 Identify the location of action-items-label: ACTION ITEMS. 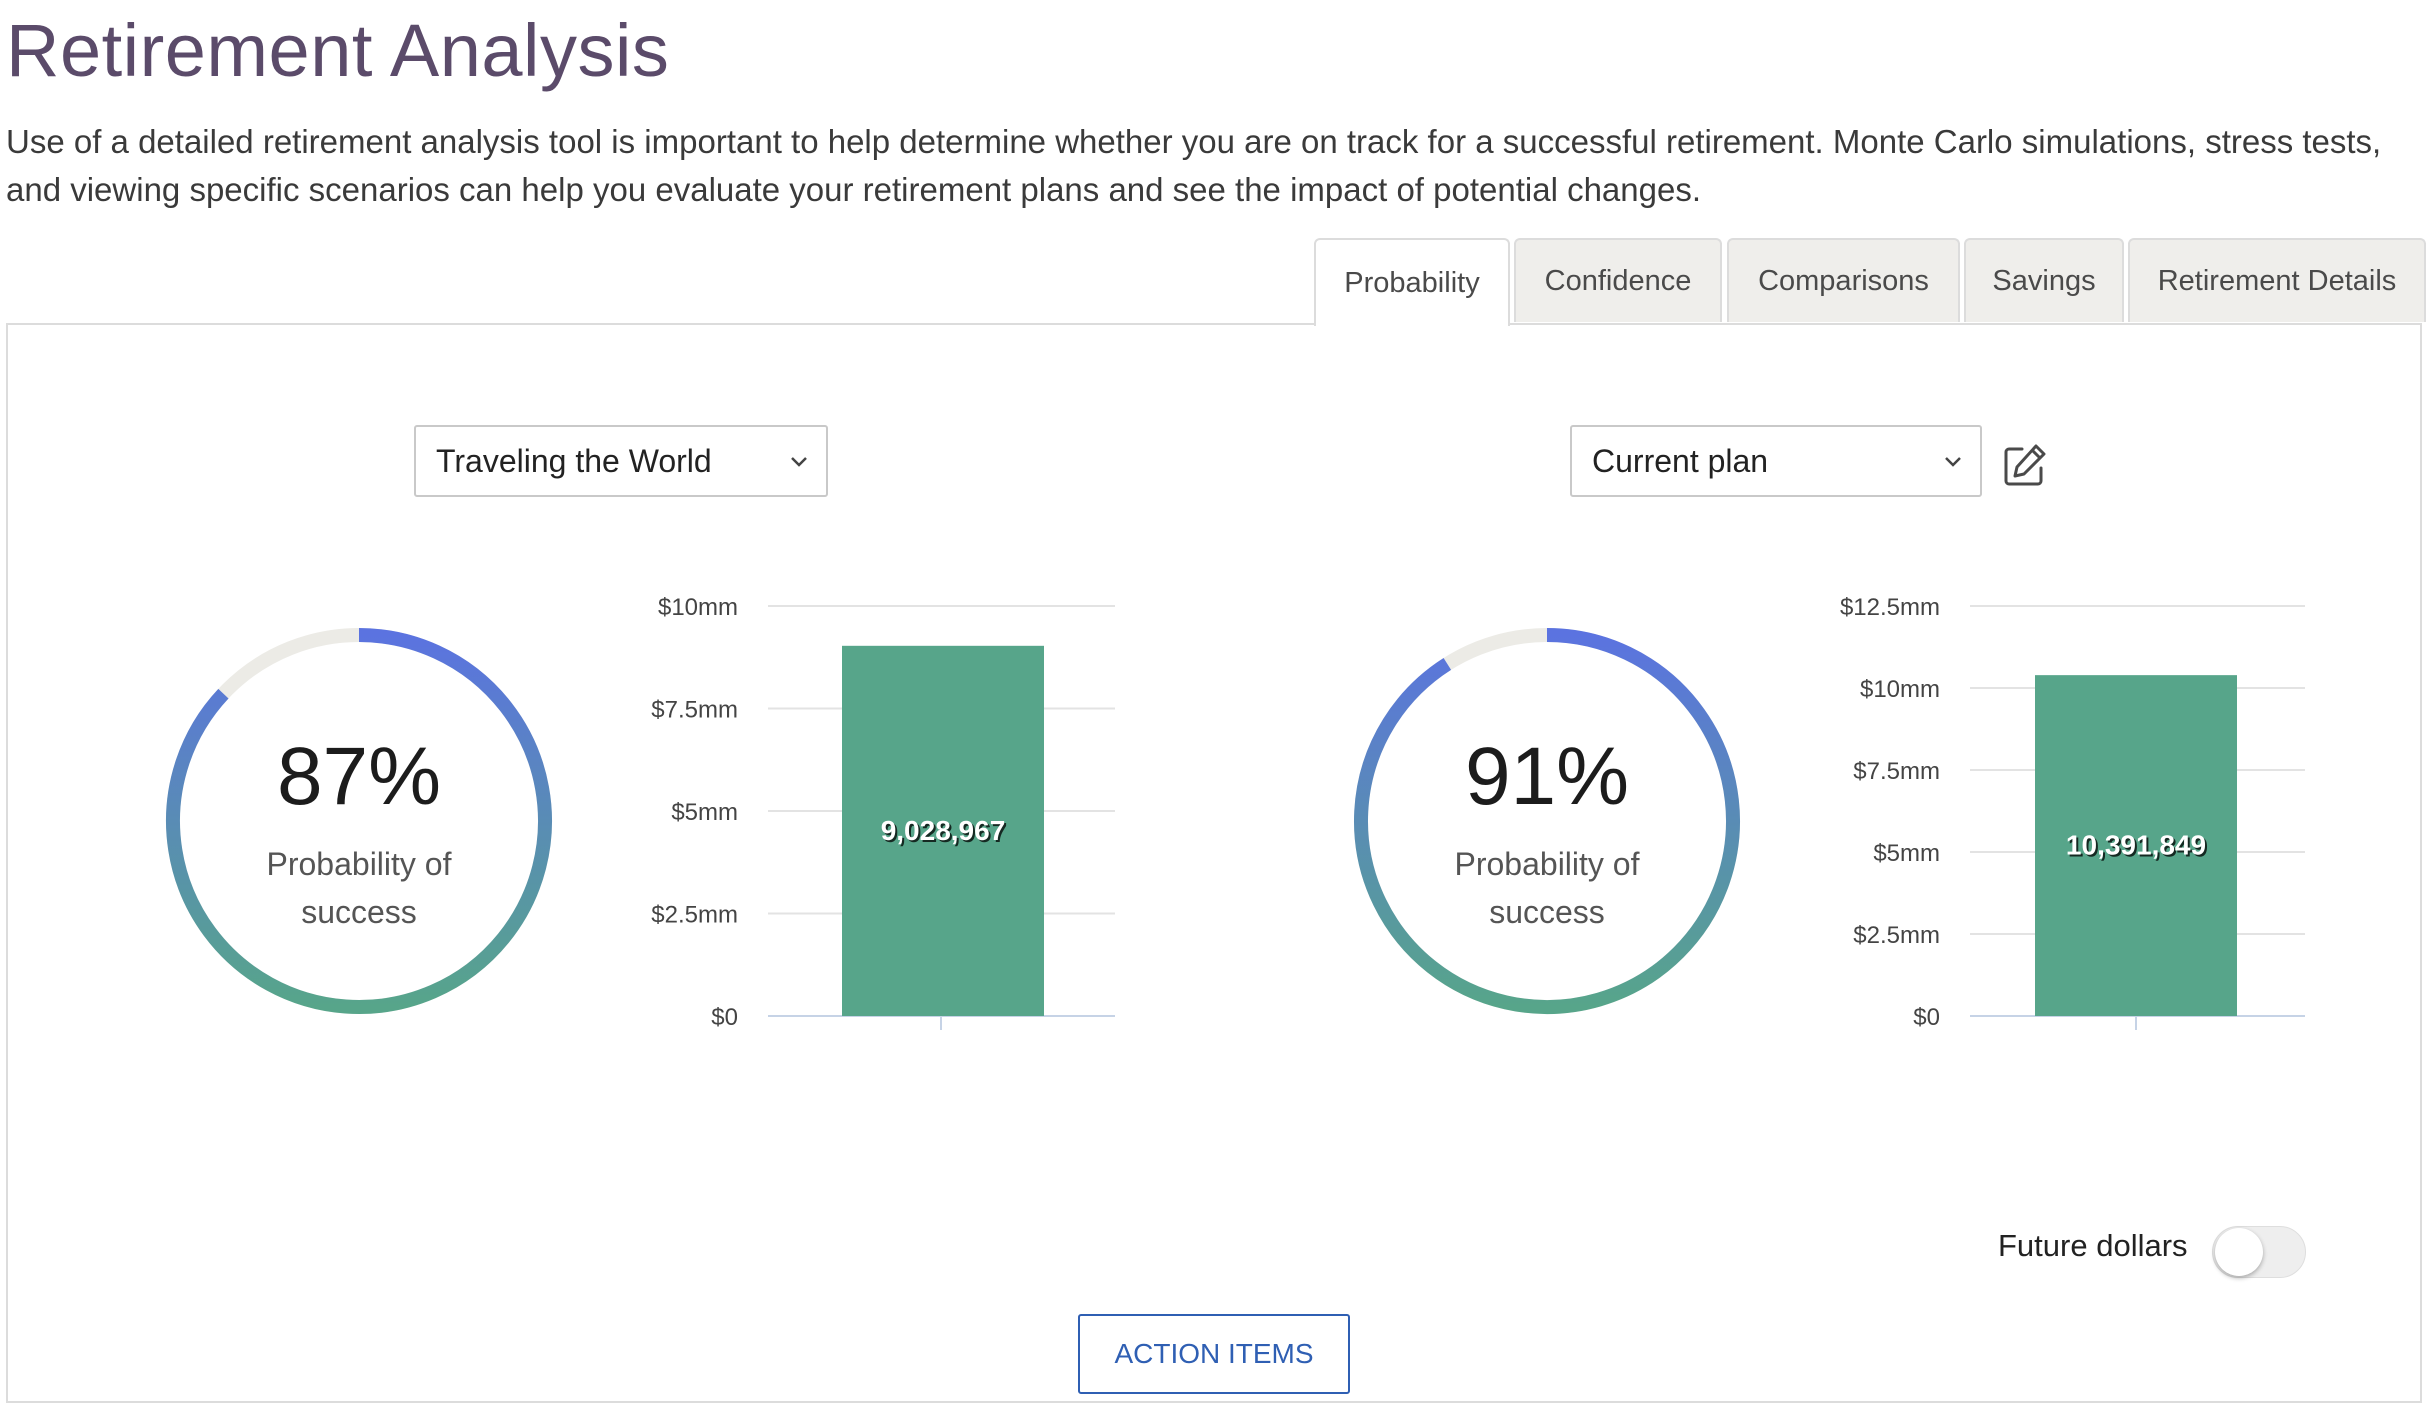
(1214, 1353).